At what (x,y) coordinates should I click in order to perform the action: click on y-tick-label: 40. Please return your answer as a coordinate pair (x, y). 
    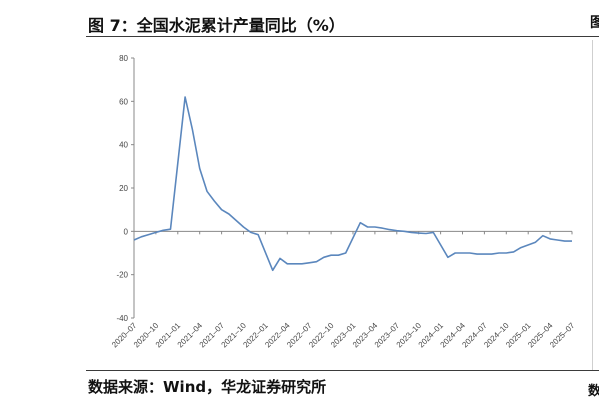
    Looking at the image, I should click on (123, 145).